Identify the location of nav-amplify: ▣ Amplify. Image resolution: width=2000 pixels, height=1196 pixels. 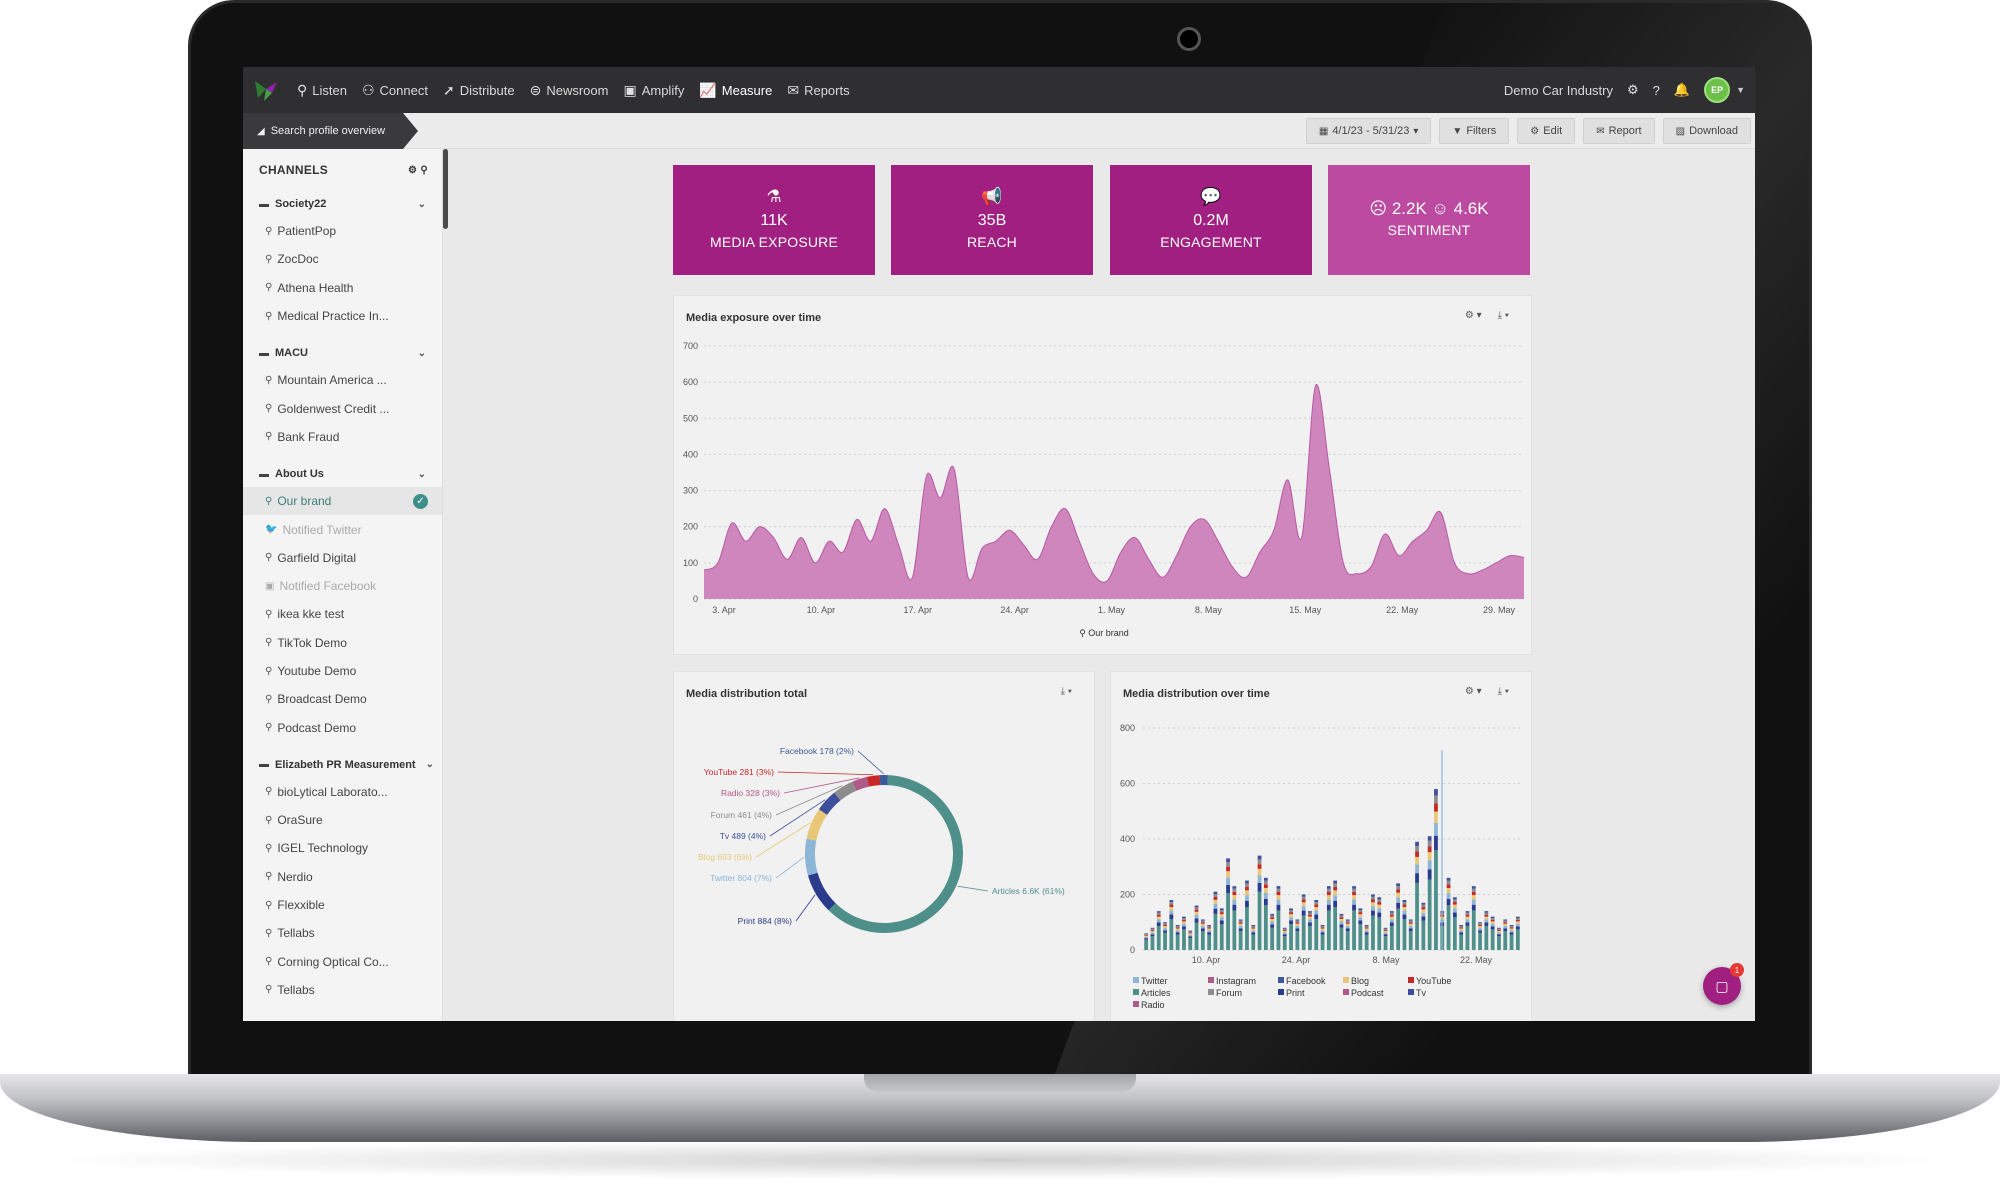
(654, 89).